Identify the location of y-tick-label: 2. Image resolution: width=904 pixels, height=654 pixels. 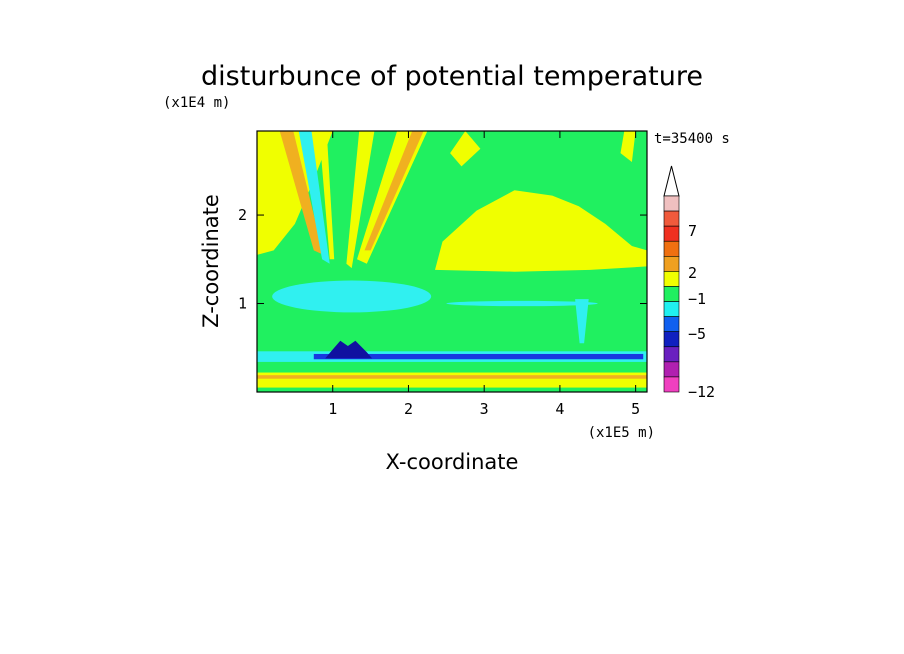
(242, 215).